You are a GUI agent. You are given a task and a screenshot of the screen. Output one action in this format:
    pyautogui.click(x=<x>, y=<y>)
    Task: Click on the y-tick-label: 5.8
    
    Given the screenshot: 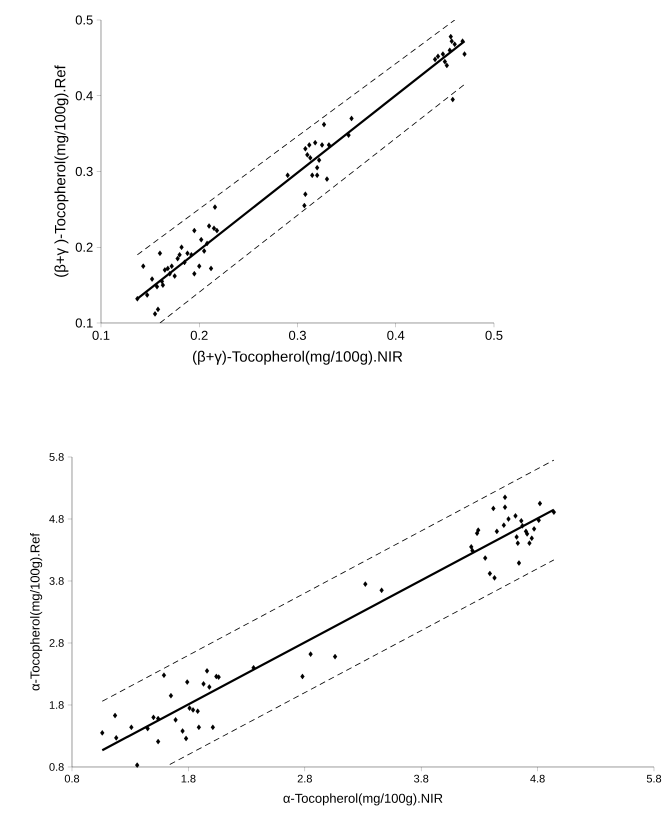 What is the action you would take?
    pyautogui.click(x=56, y=457)
    